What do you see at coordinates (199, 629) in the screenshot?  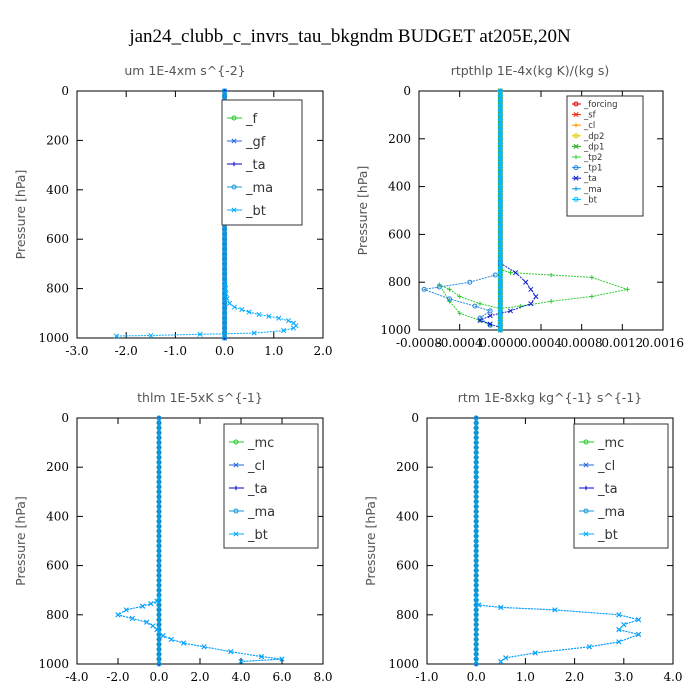 I see `series-line` at bounding box center [199, 629].